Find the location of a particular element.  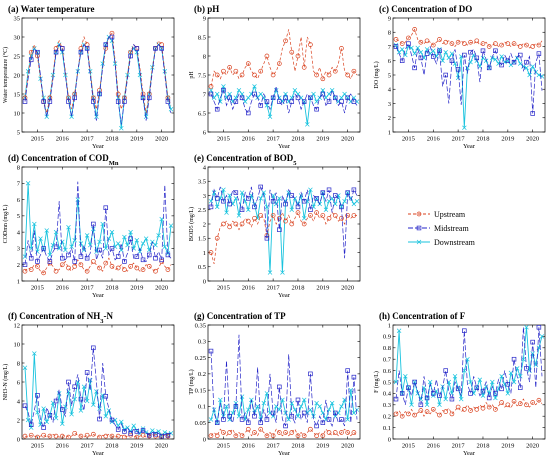

y-tick-label: 5 is located at coordinates (18, 216).